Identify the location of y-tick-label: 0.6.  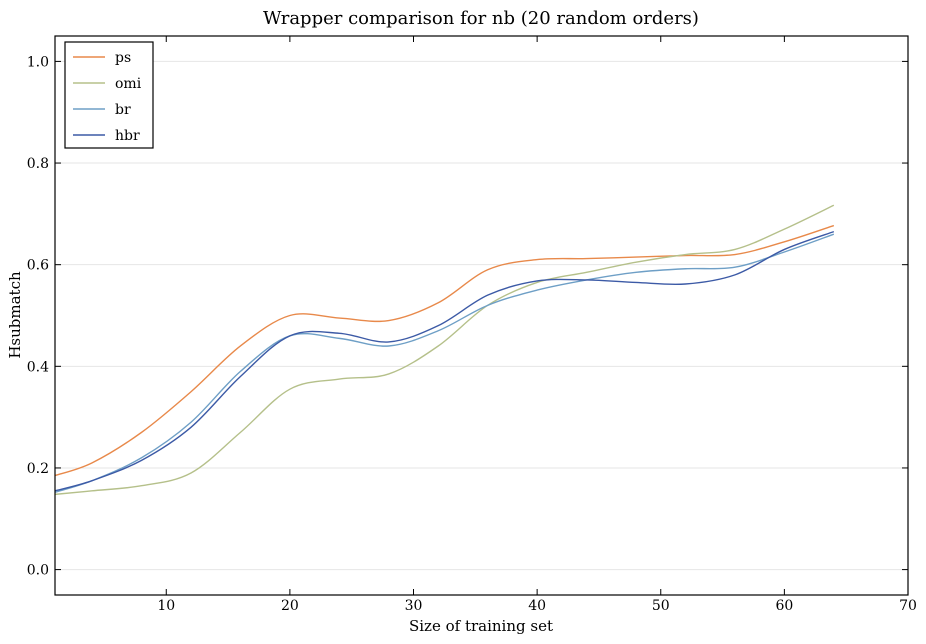
(38, 266).